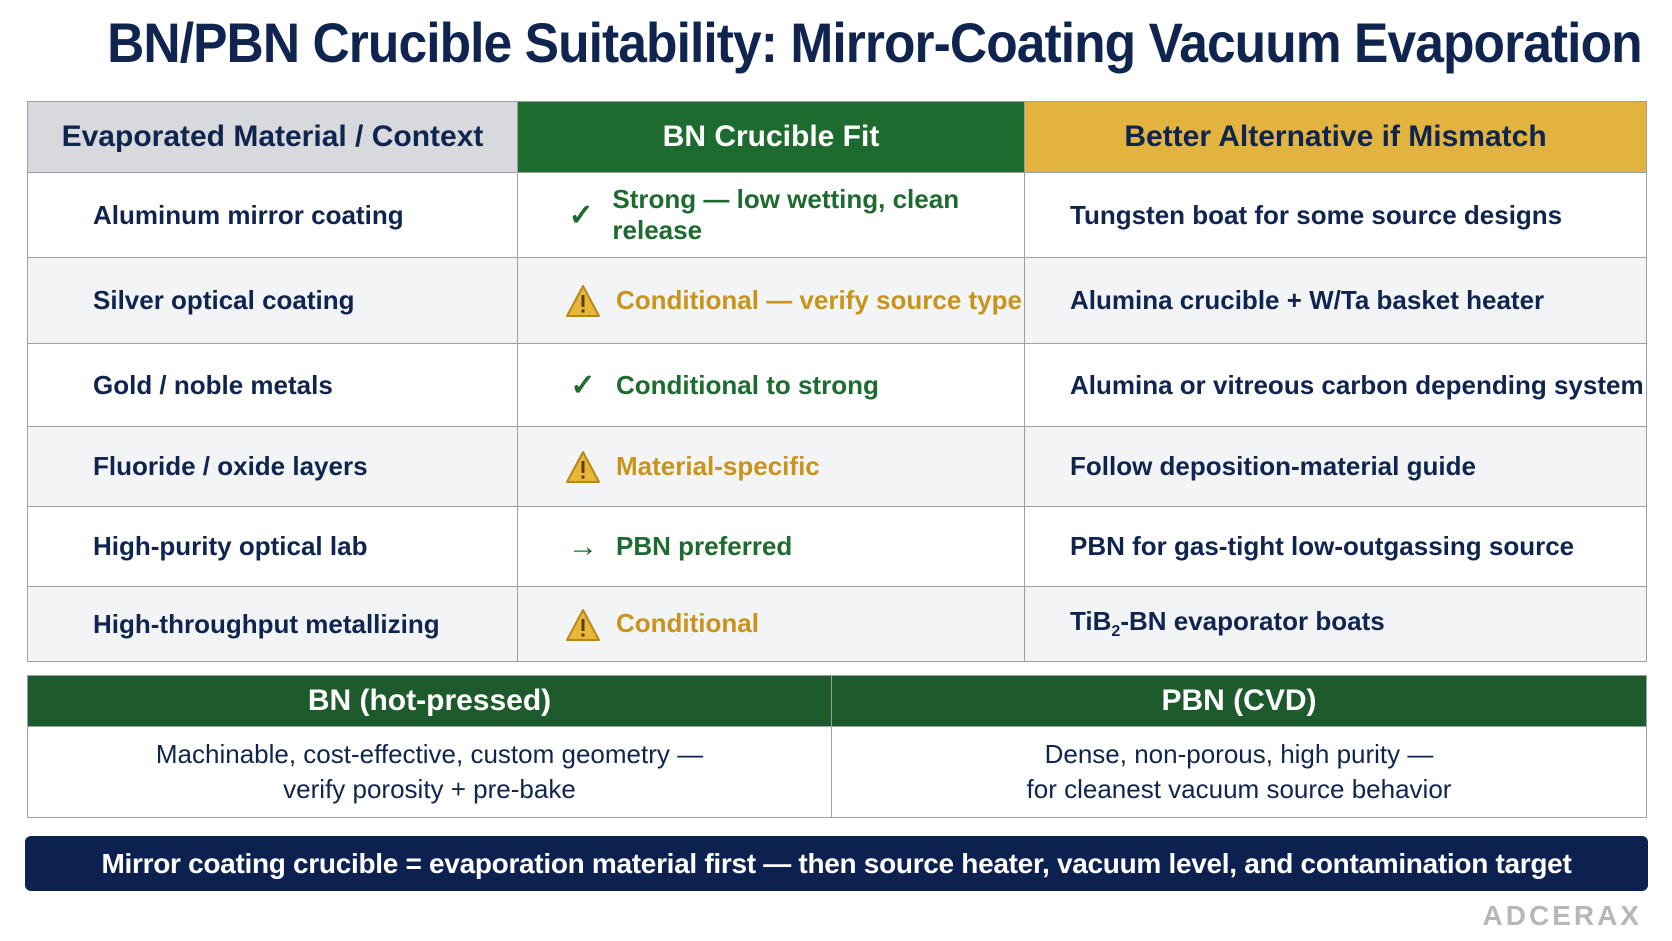 The height and width of the screenshot is (941, 1672). What do you see at coordinates (1239, 754) in the screenshot?
I see `pbn-line-1: Dense, non-porous, high purity —` at bounding box center [1239, 754].